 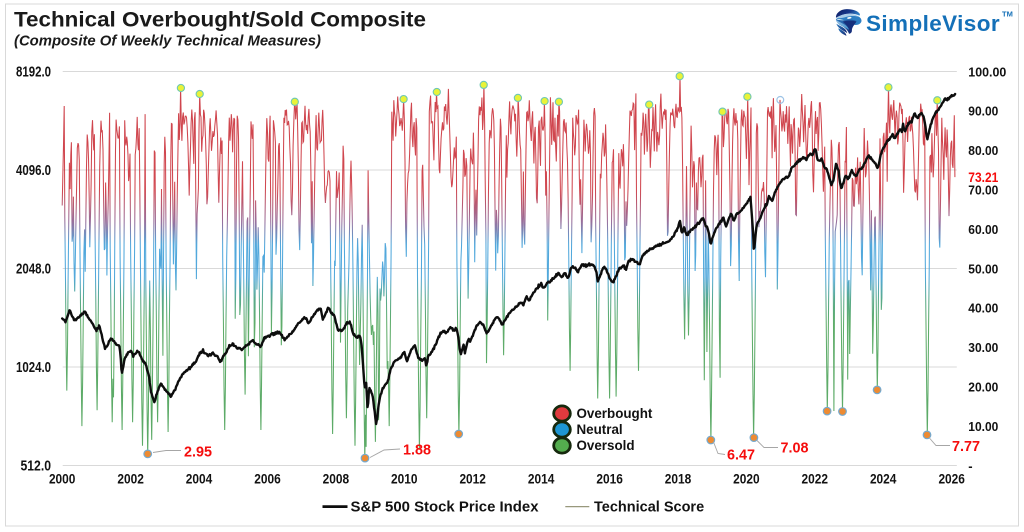 I want to click on svg-text: 2002, so click(x=130, y=478).